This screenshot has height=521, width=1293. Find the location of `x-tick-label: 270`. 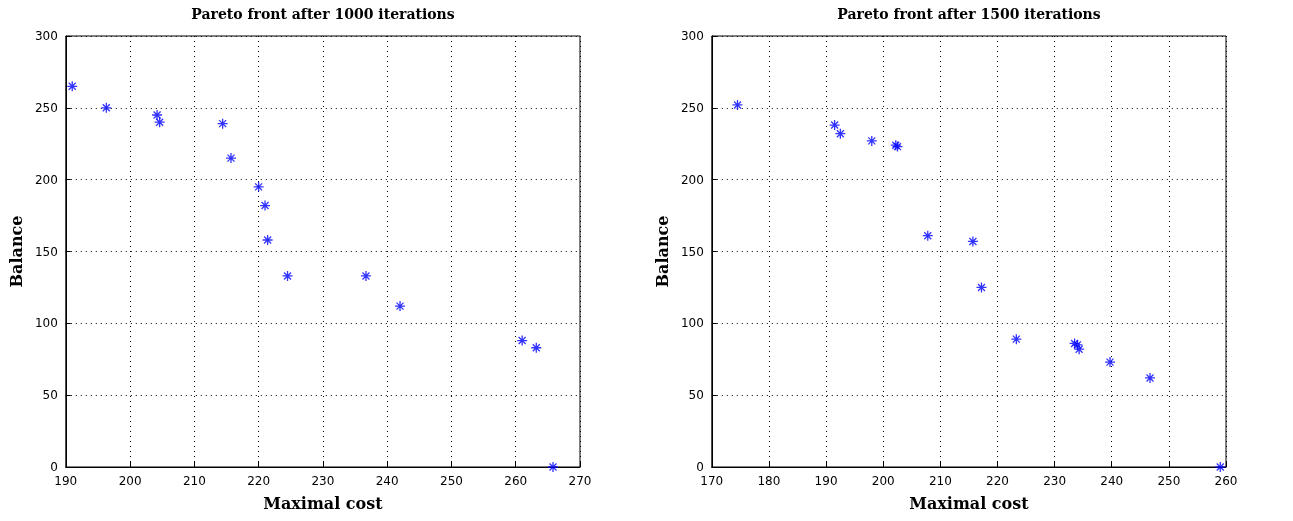

x-tick-label: 270 is located at coordinates (580, 481).